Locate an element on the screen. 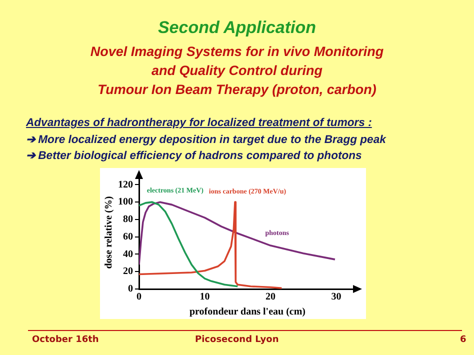 The image size is (474, 355). y-tick-label: 80 is located at coordinates (128, 220).